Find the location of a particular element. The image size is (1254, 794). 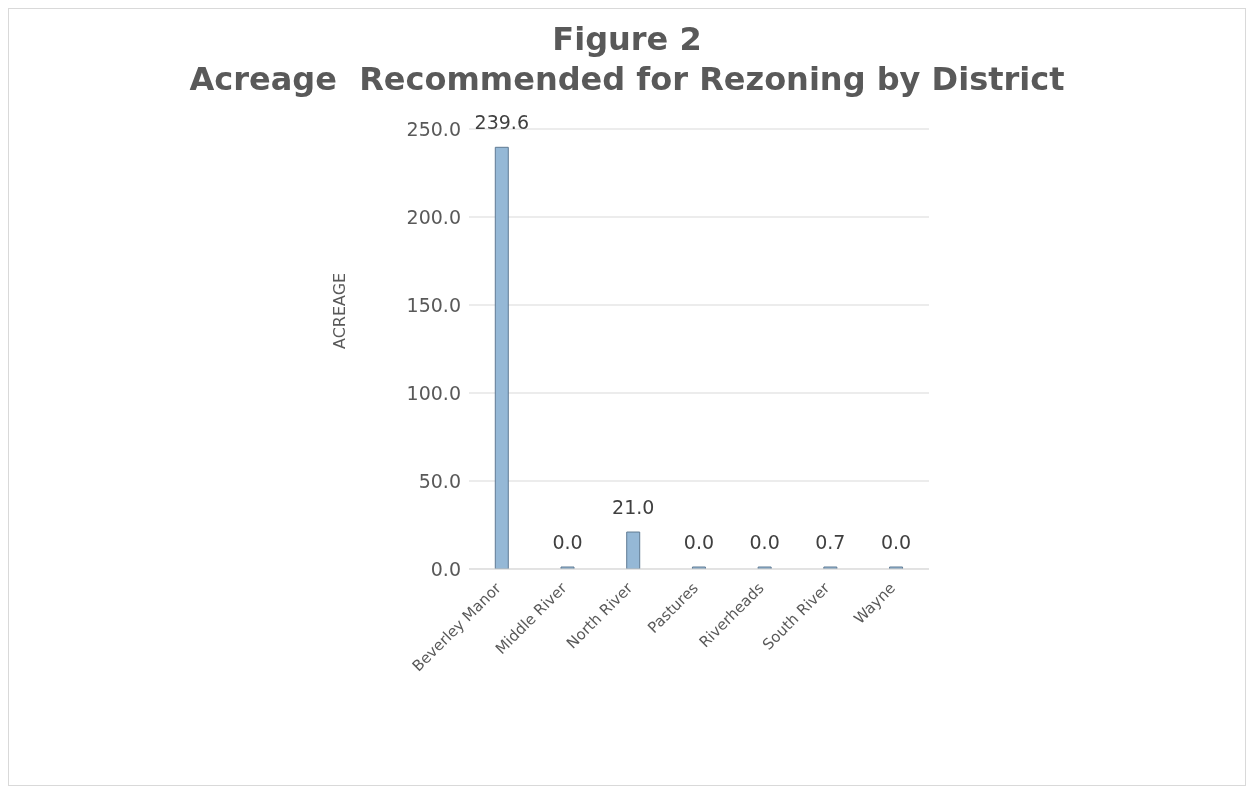

y-tick-label: 100.0 is located at coordinates (433, 392).